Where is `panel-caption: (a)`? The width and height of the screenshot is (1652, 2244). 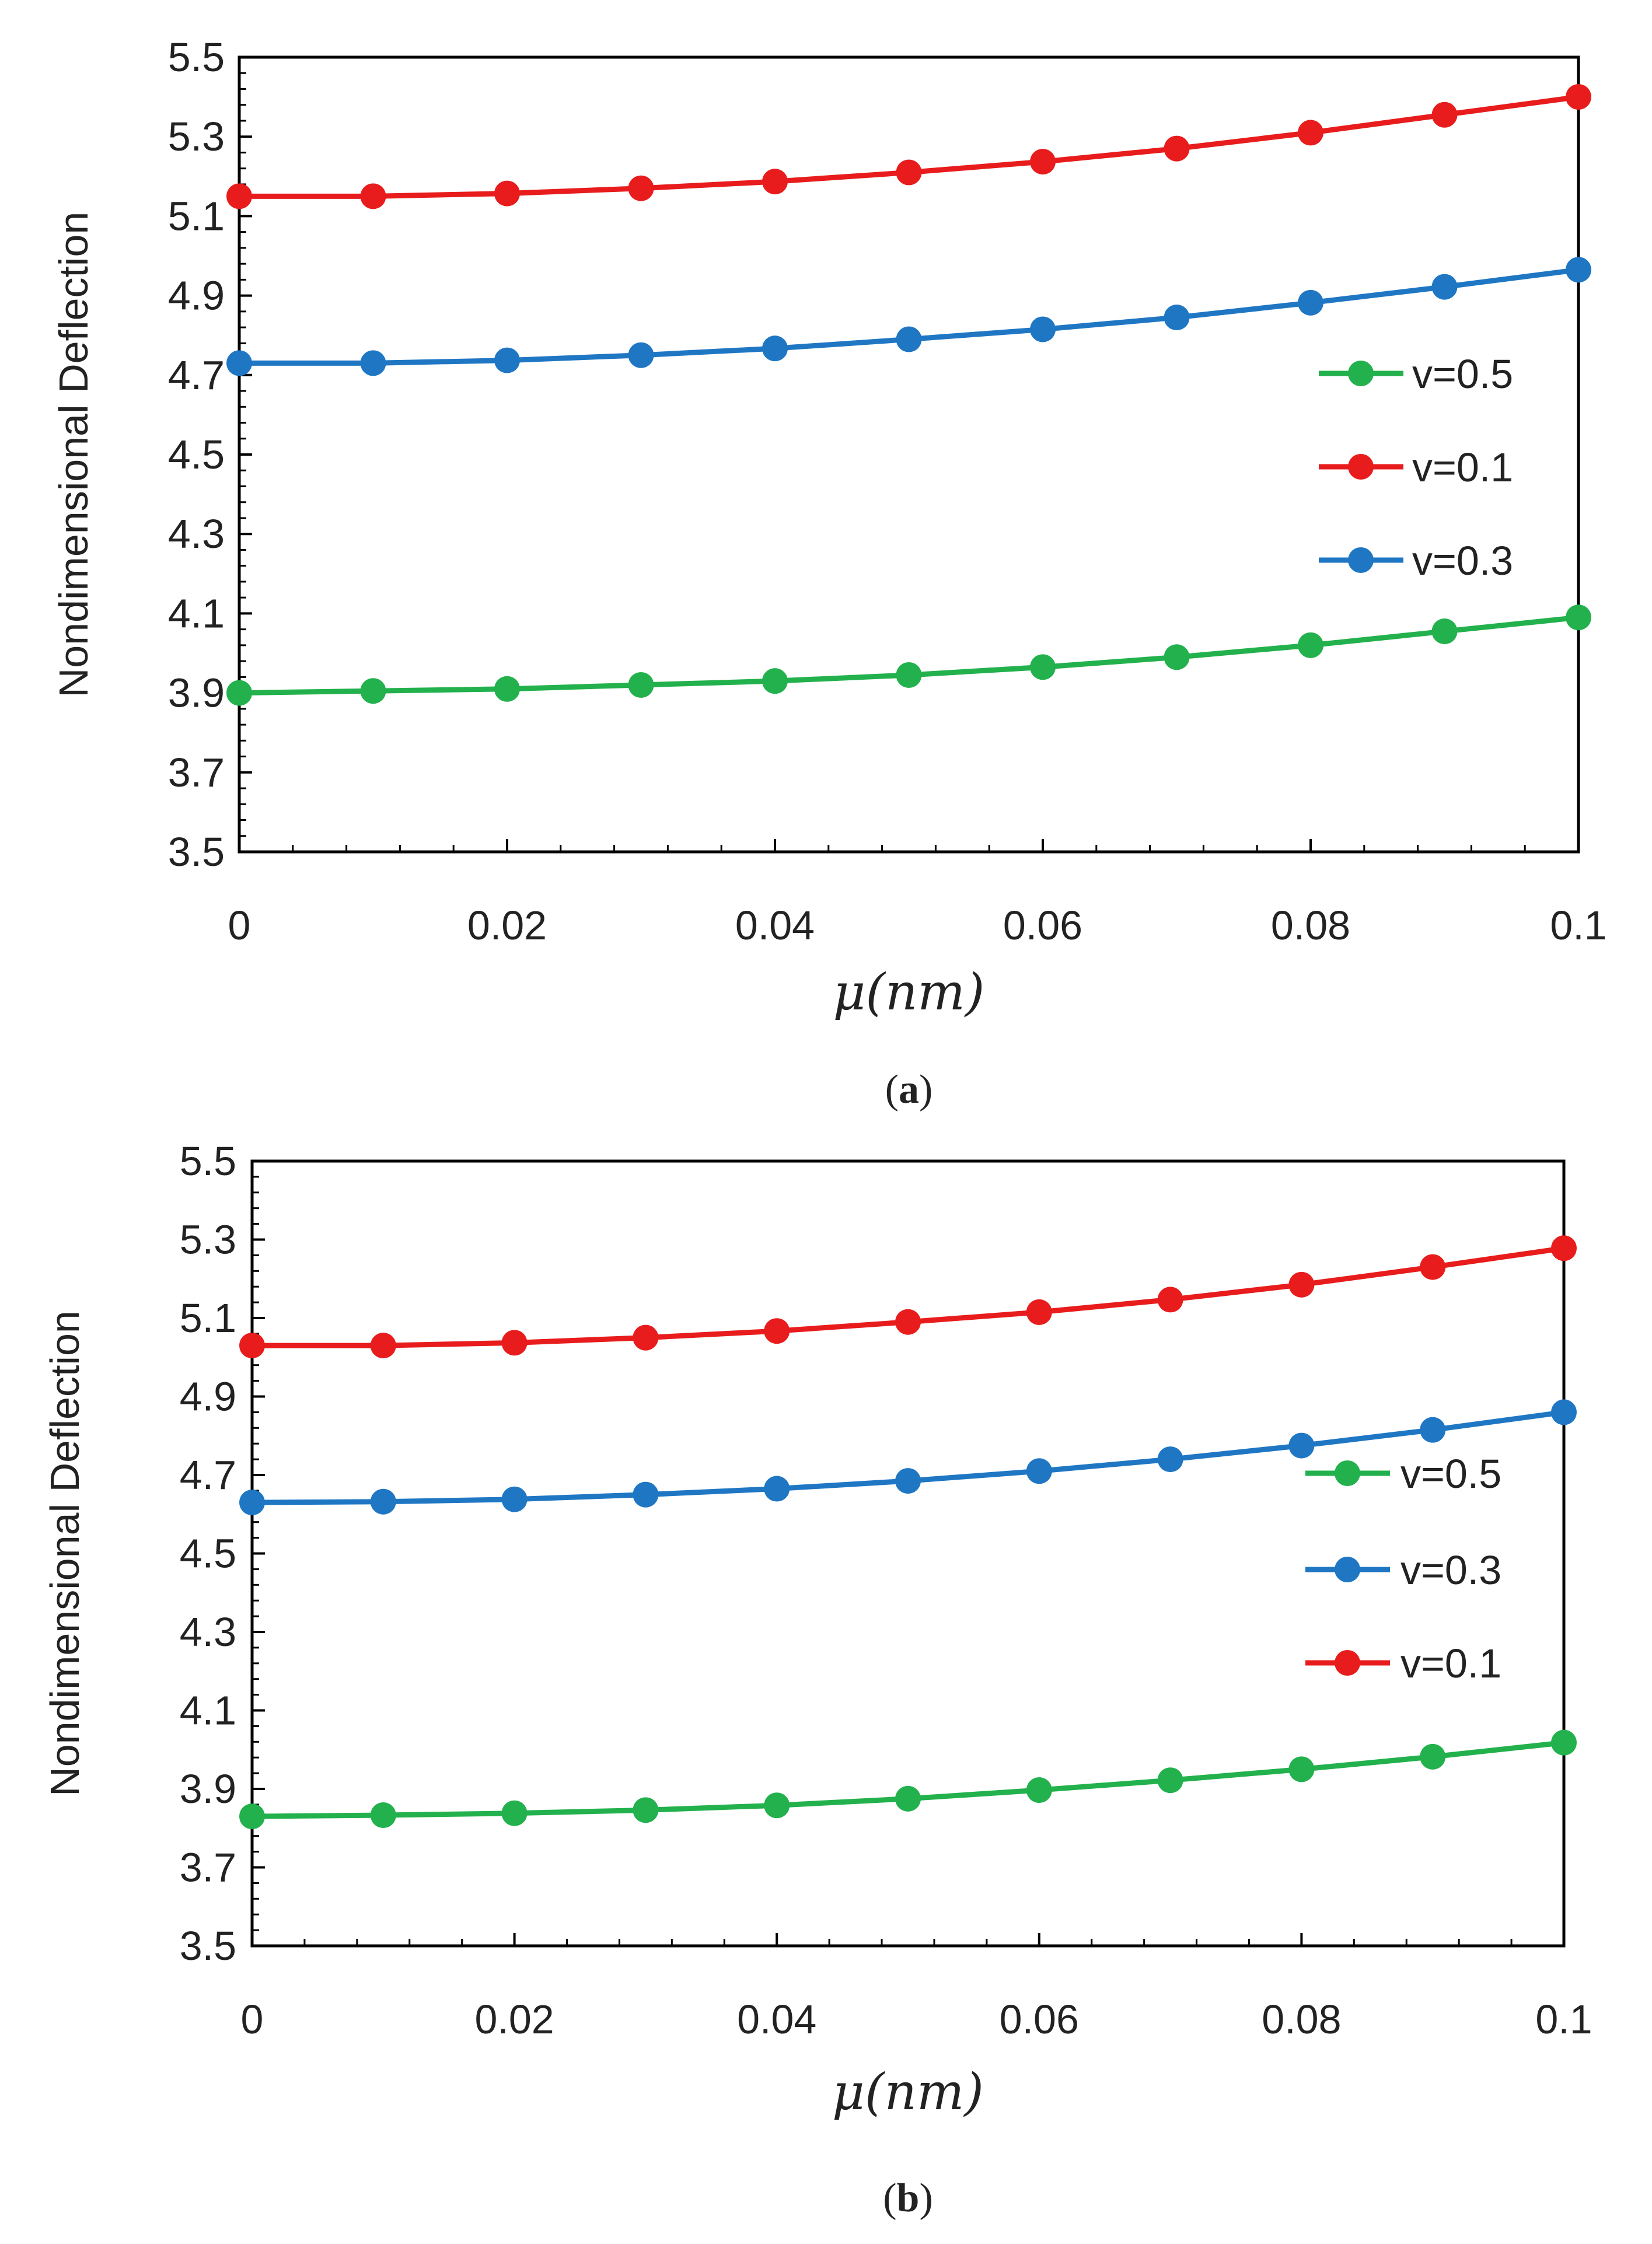
panel-caption: (a) is located at coordinates (909, 1089).